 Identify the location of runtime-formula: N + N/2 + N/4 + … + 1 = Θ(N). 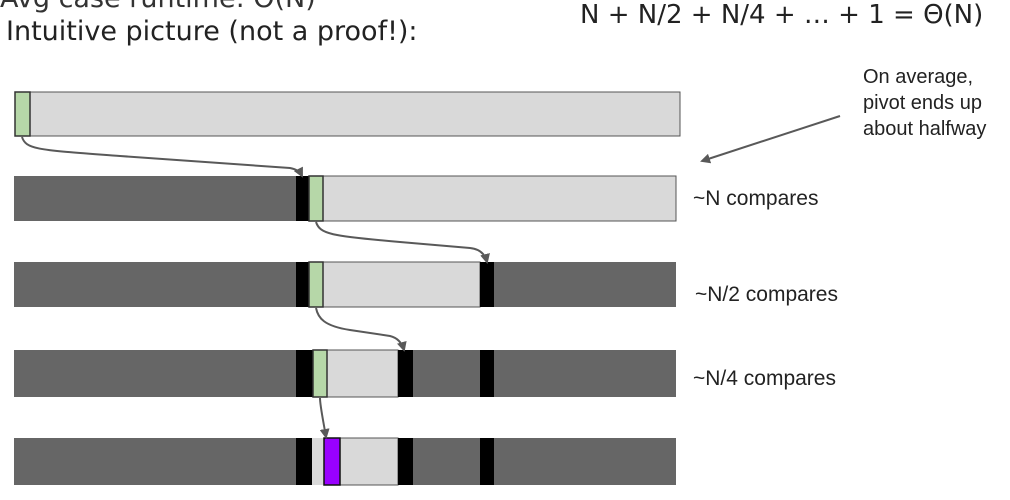
(782, 15).